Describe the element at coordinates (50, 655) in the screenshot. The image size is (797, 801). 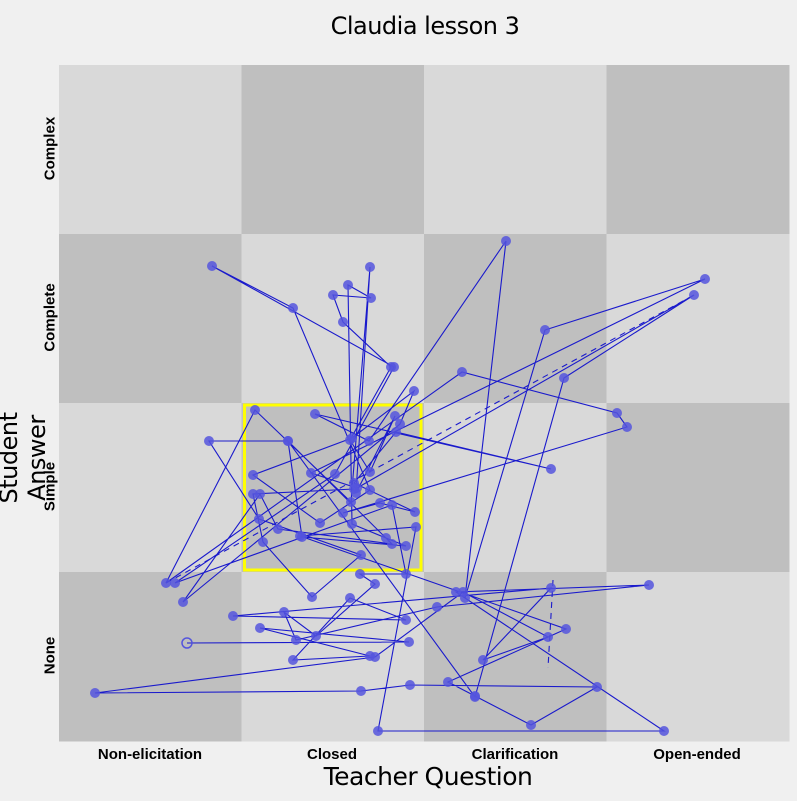
I see `y-tick-none: None` at that location.